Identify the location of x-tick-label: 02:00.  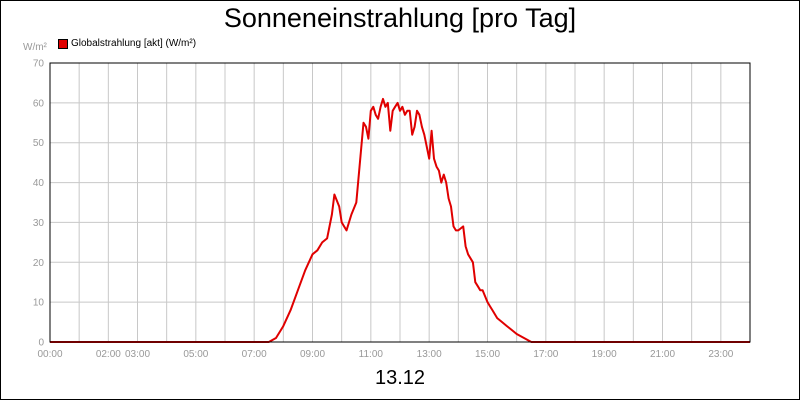
(108, 354).